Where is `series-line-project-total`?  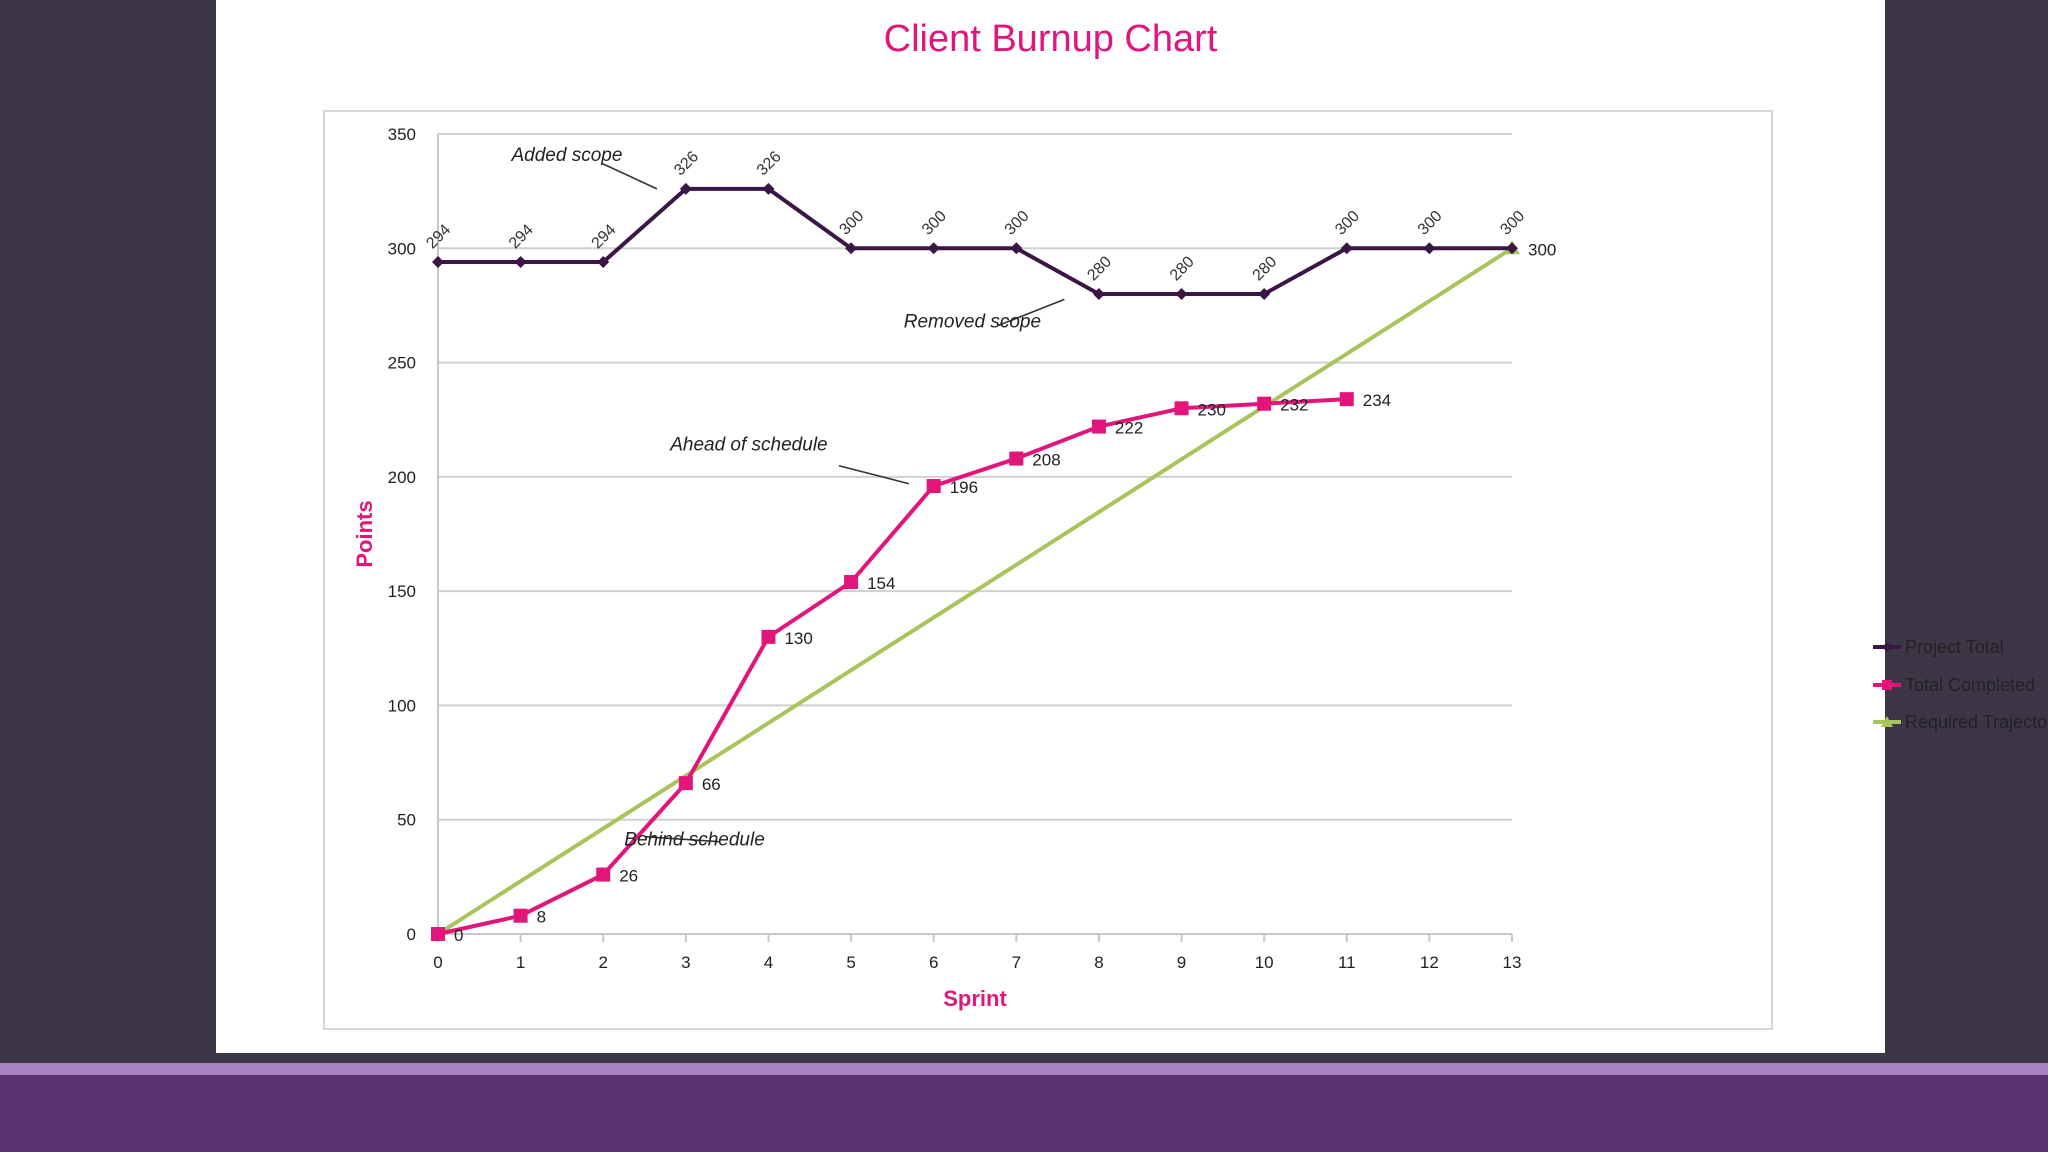
series-line-project-total is located at coordinates (975, 241).